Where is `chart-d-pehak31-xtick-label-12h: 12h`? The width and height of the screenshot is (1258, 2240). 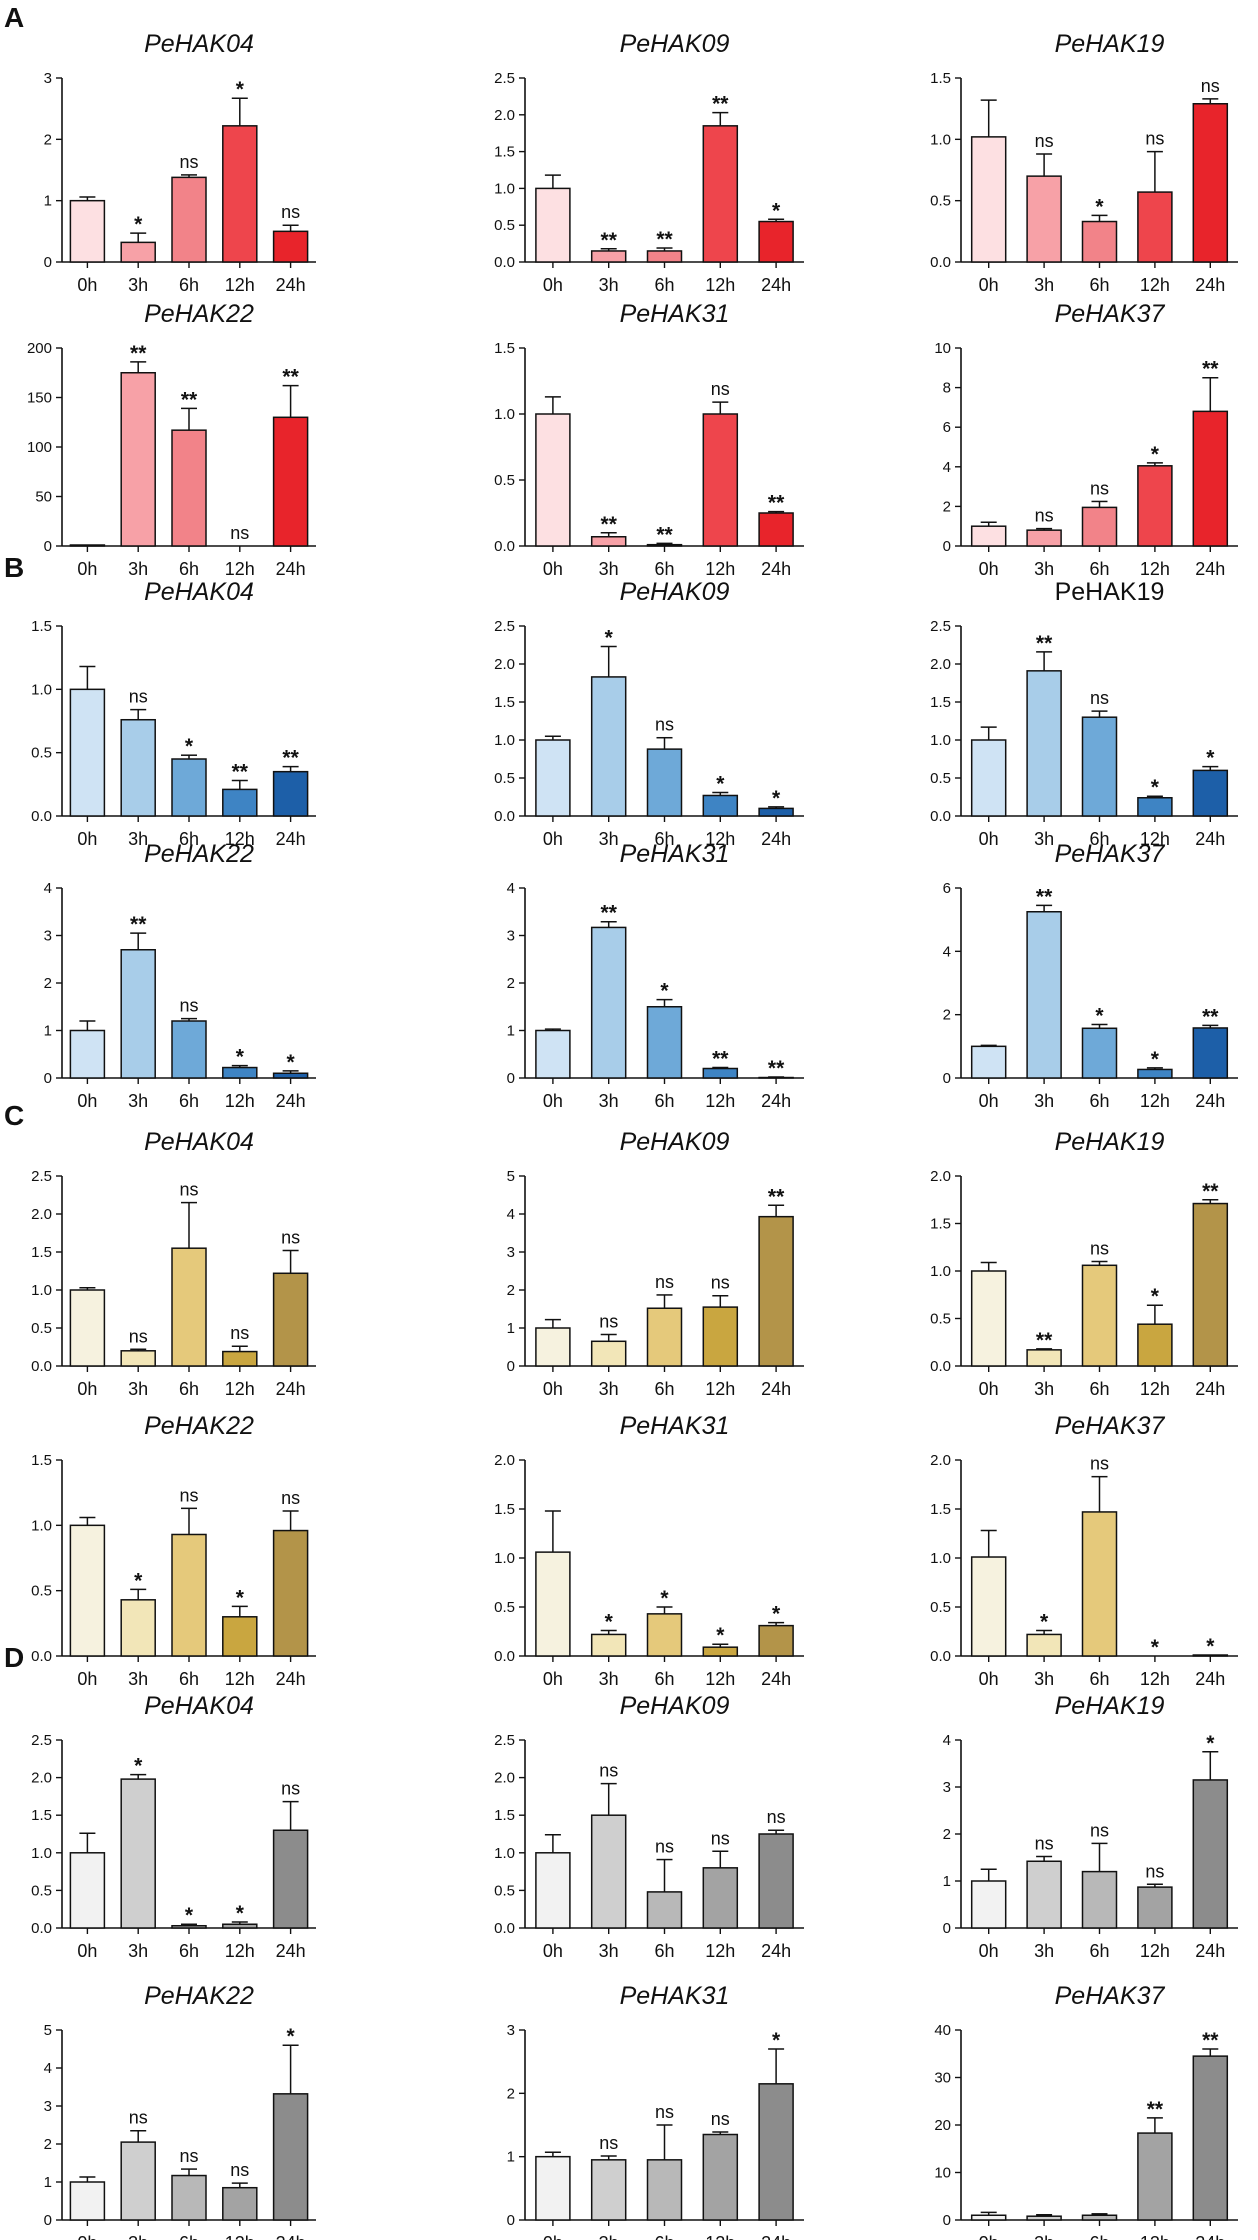
chart-d-pehak31-xtick-label-12h: 12h is located at coordinates (720, 2236).